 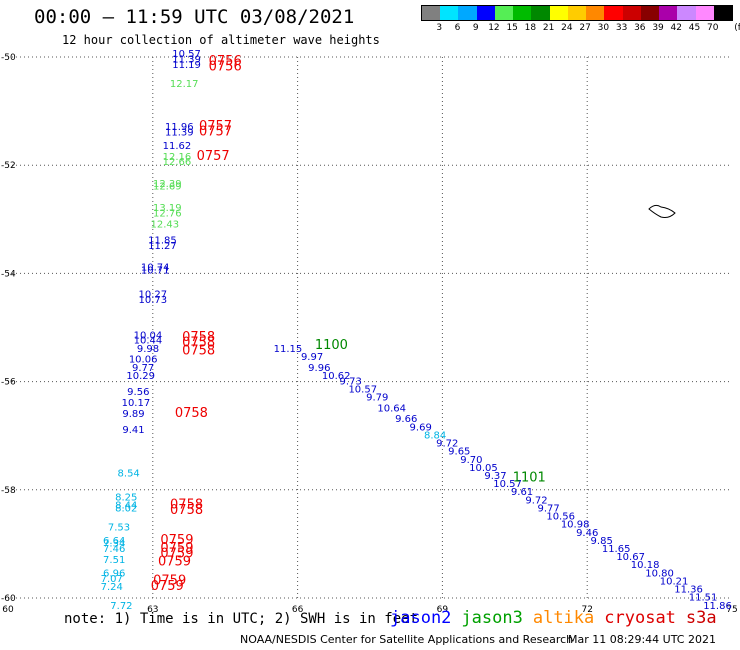 I want to click on y-tick-label: -50, so click(x=8, y=58).